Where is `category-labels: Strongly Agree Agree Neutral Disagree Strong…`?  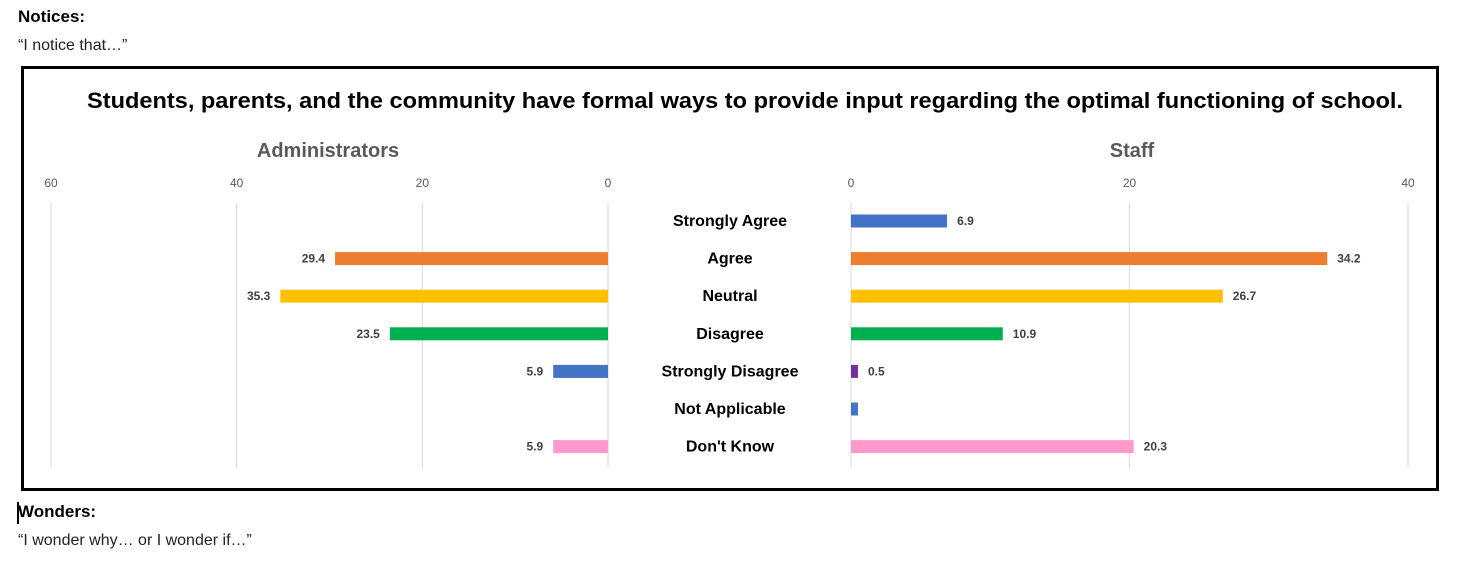
category-labels: Strongly Agree Agree Neutral Disagree Strong… is located at coordinates (730, 334).